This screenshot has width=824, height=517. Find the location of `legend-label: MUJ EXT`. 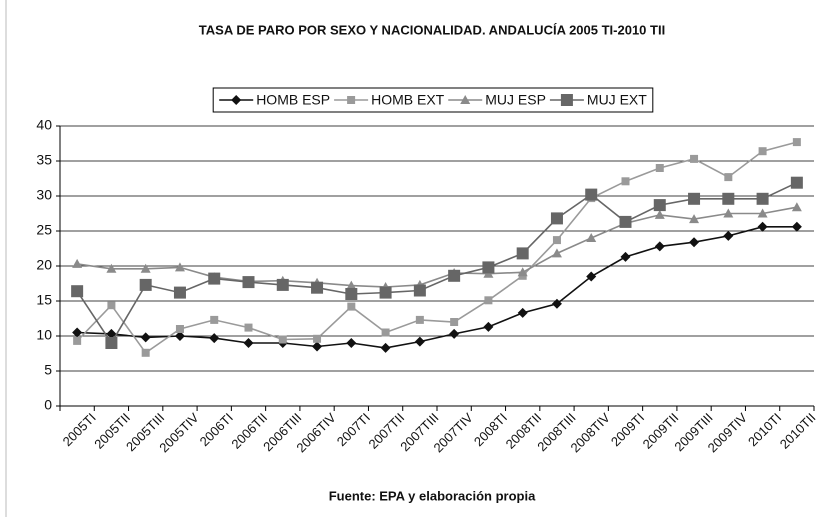

legend-label: MUJ EXT is located at coordinates (617, 100).